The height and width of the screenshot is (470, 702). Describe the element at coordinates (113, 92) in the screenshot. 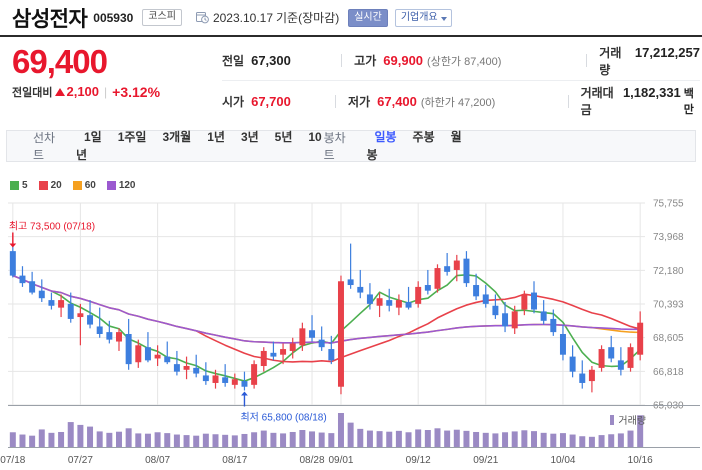

I see `price-change-row: 전일대비 2,100 | +3.12%` at that location.